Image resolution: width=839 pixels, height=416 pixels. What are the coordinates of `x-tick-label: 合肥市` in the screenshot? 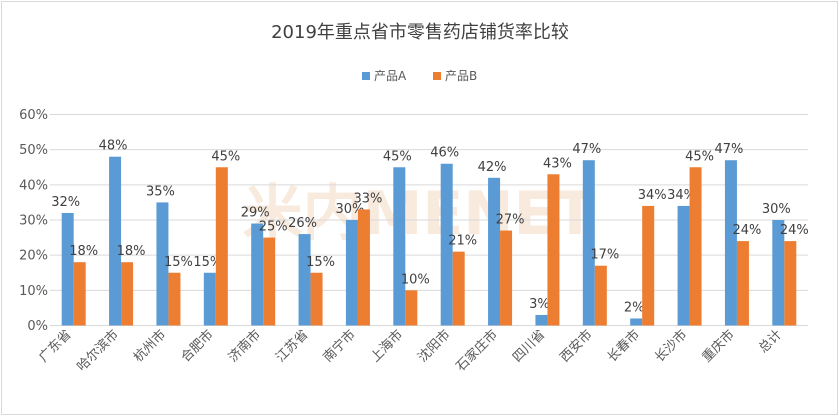 It's located at (197, 346).